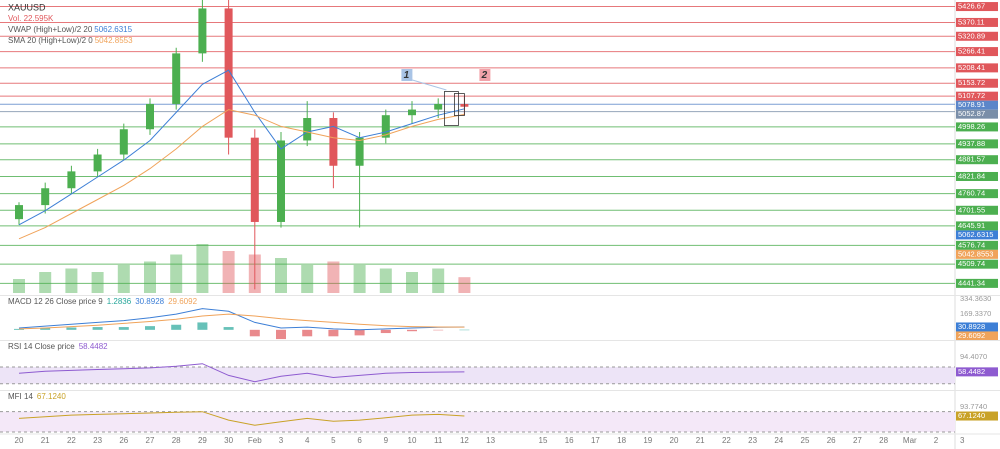 The image size is (1000, 449). I want to click on indicator-value: 5042.8553, so click(975, 253).